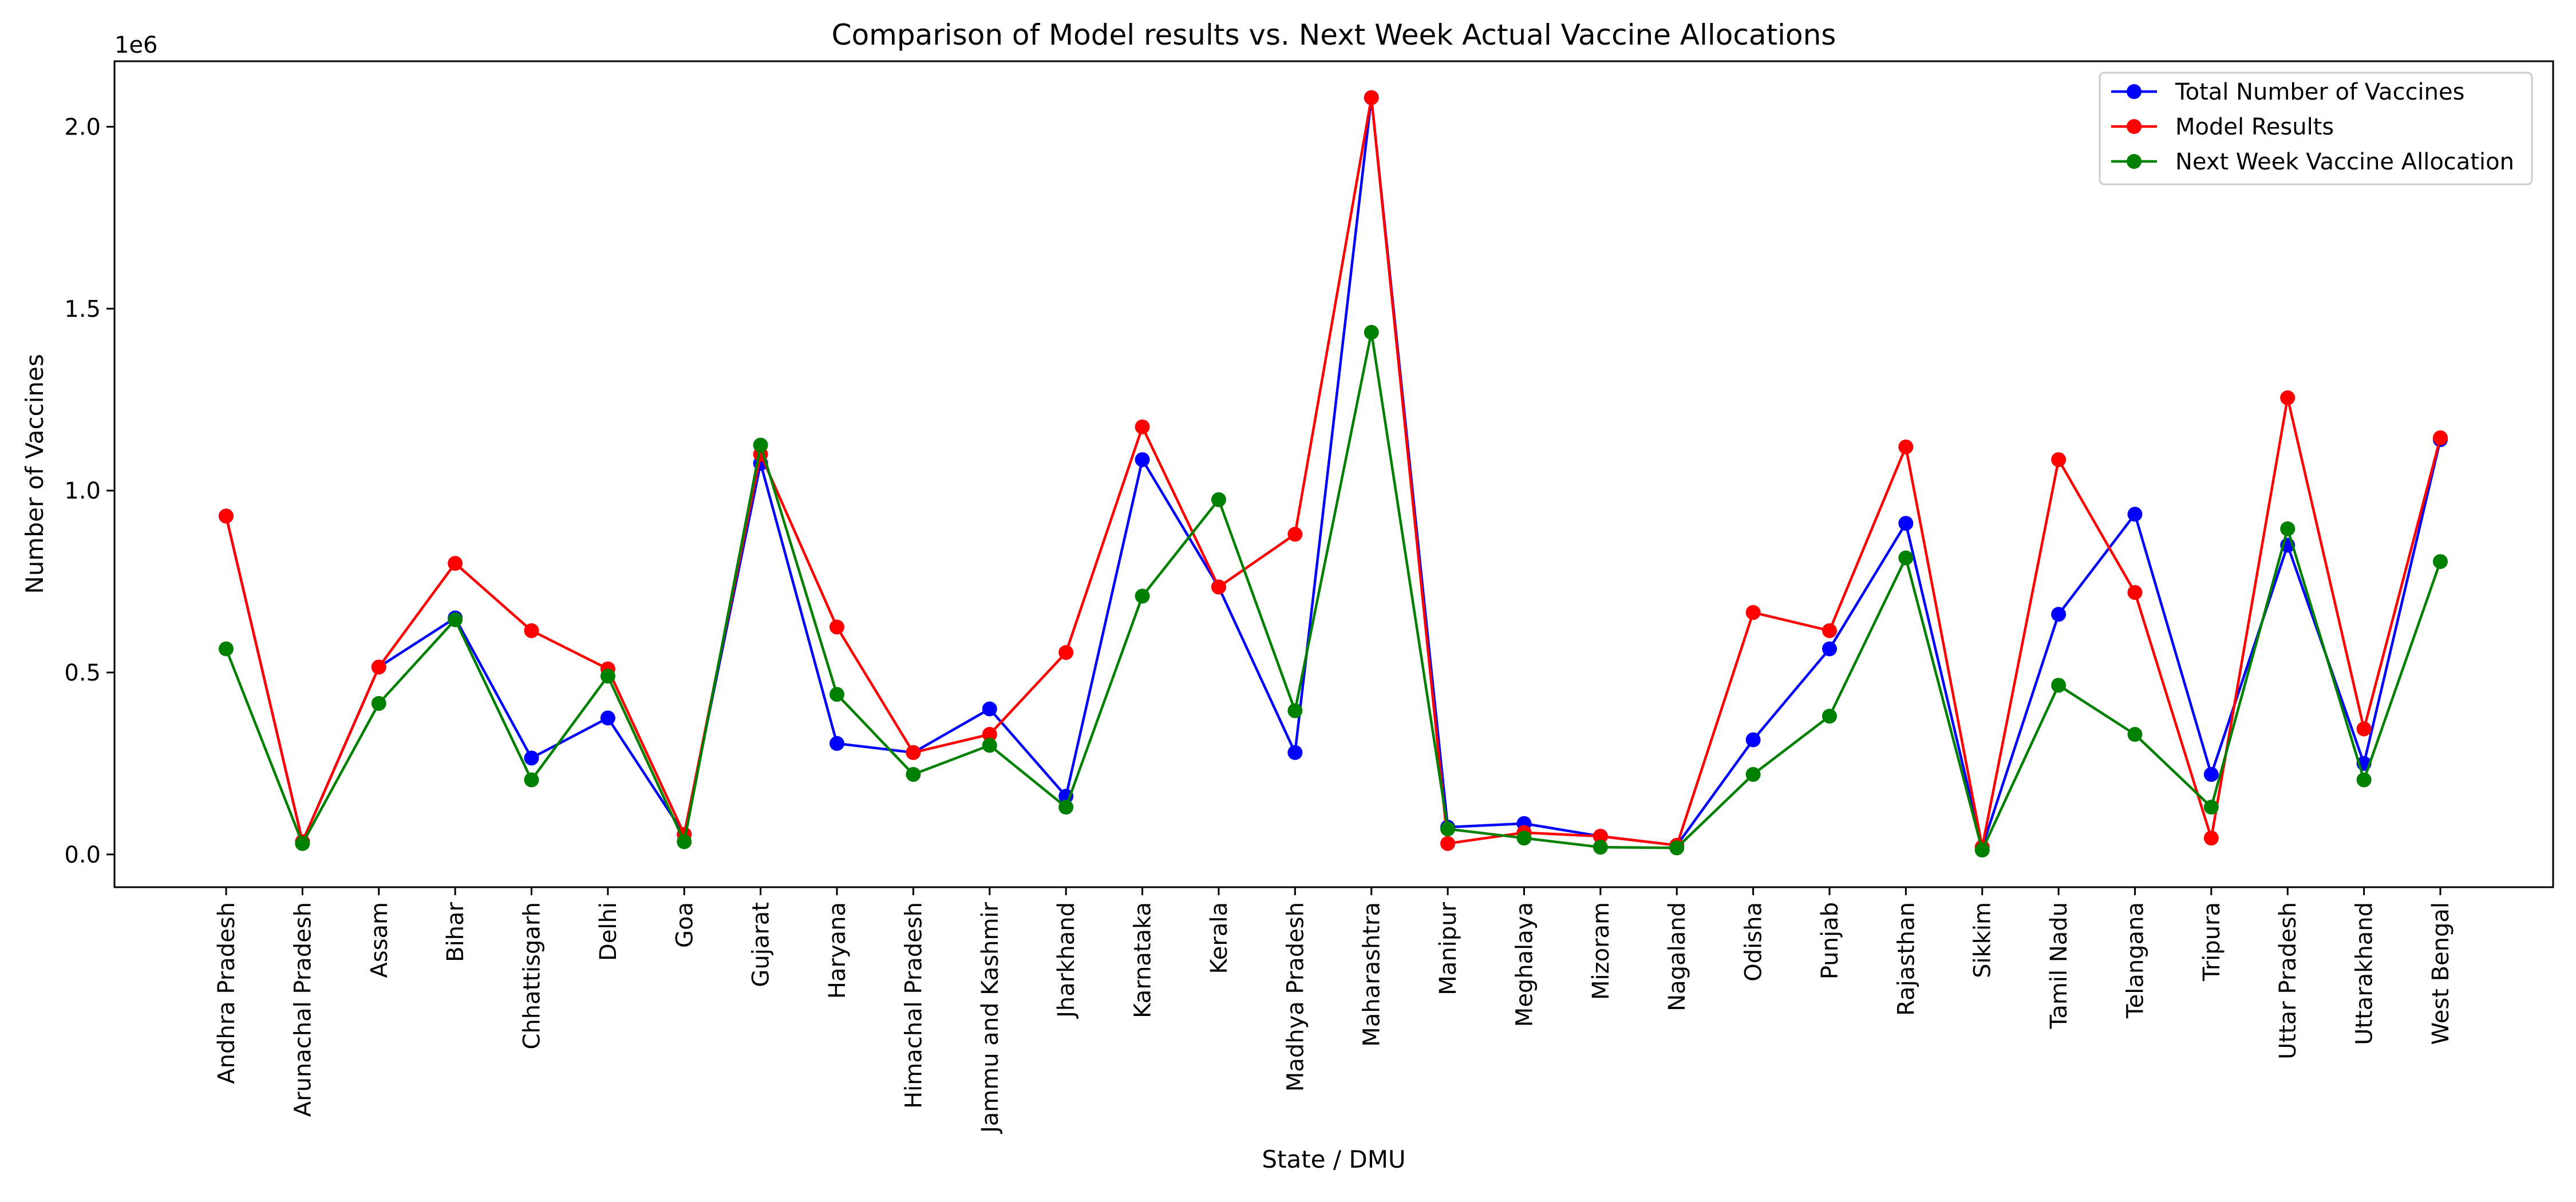  I want to click on legend-item: Model Results, so click(2222, 127).